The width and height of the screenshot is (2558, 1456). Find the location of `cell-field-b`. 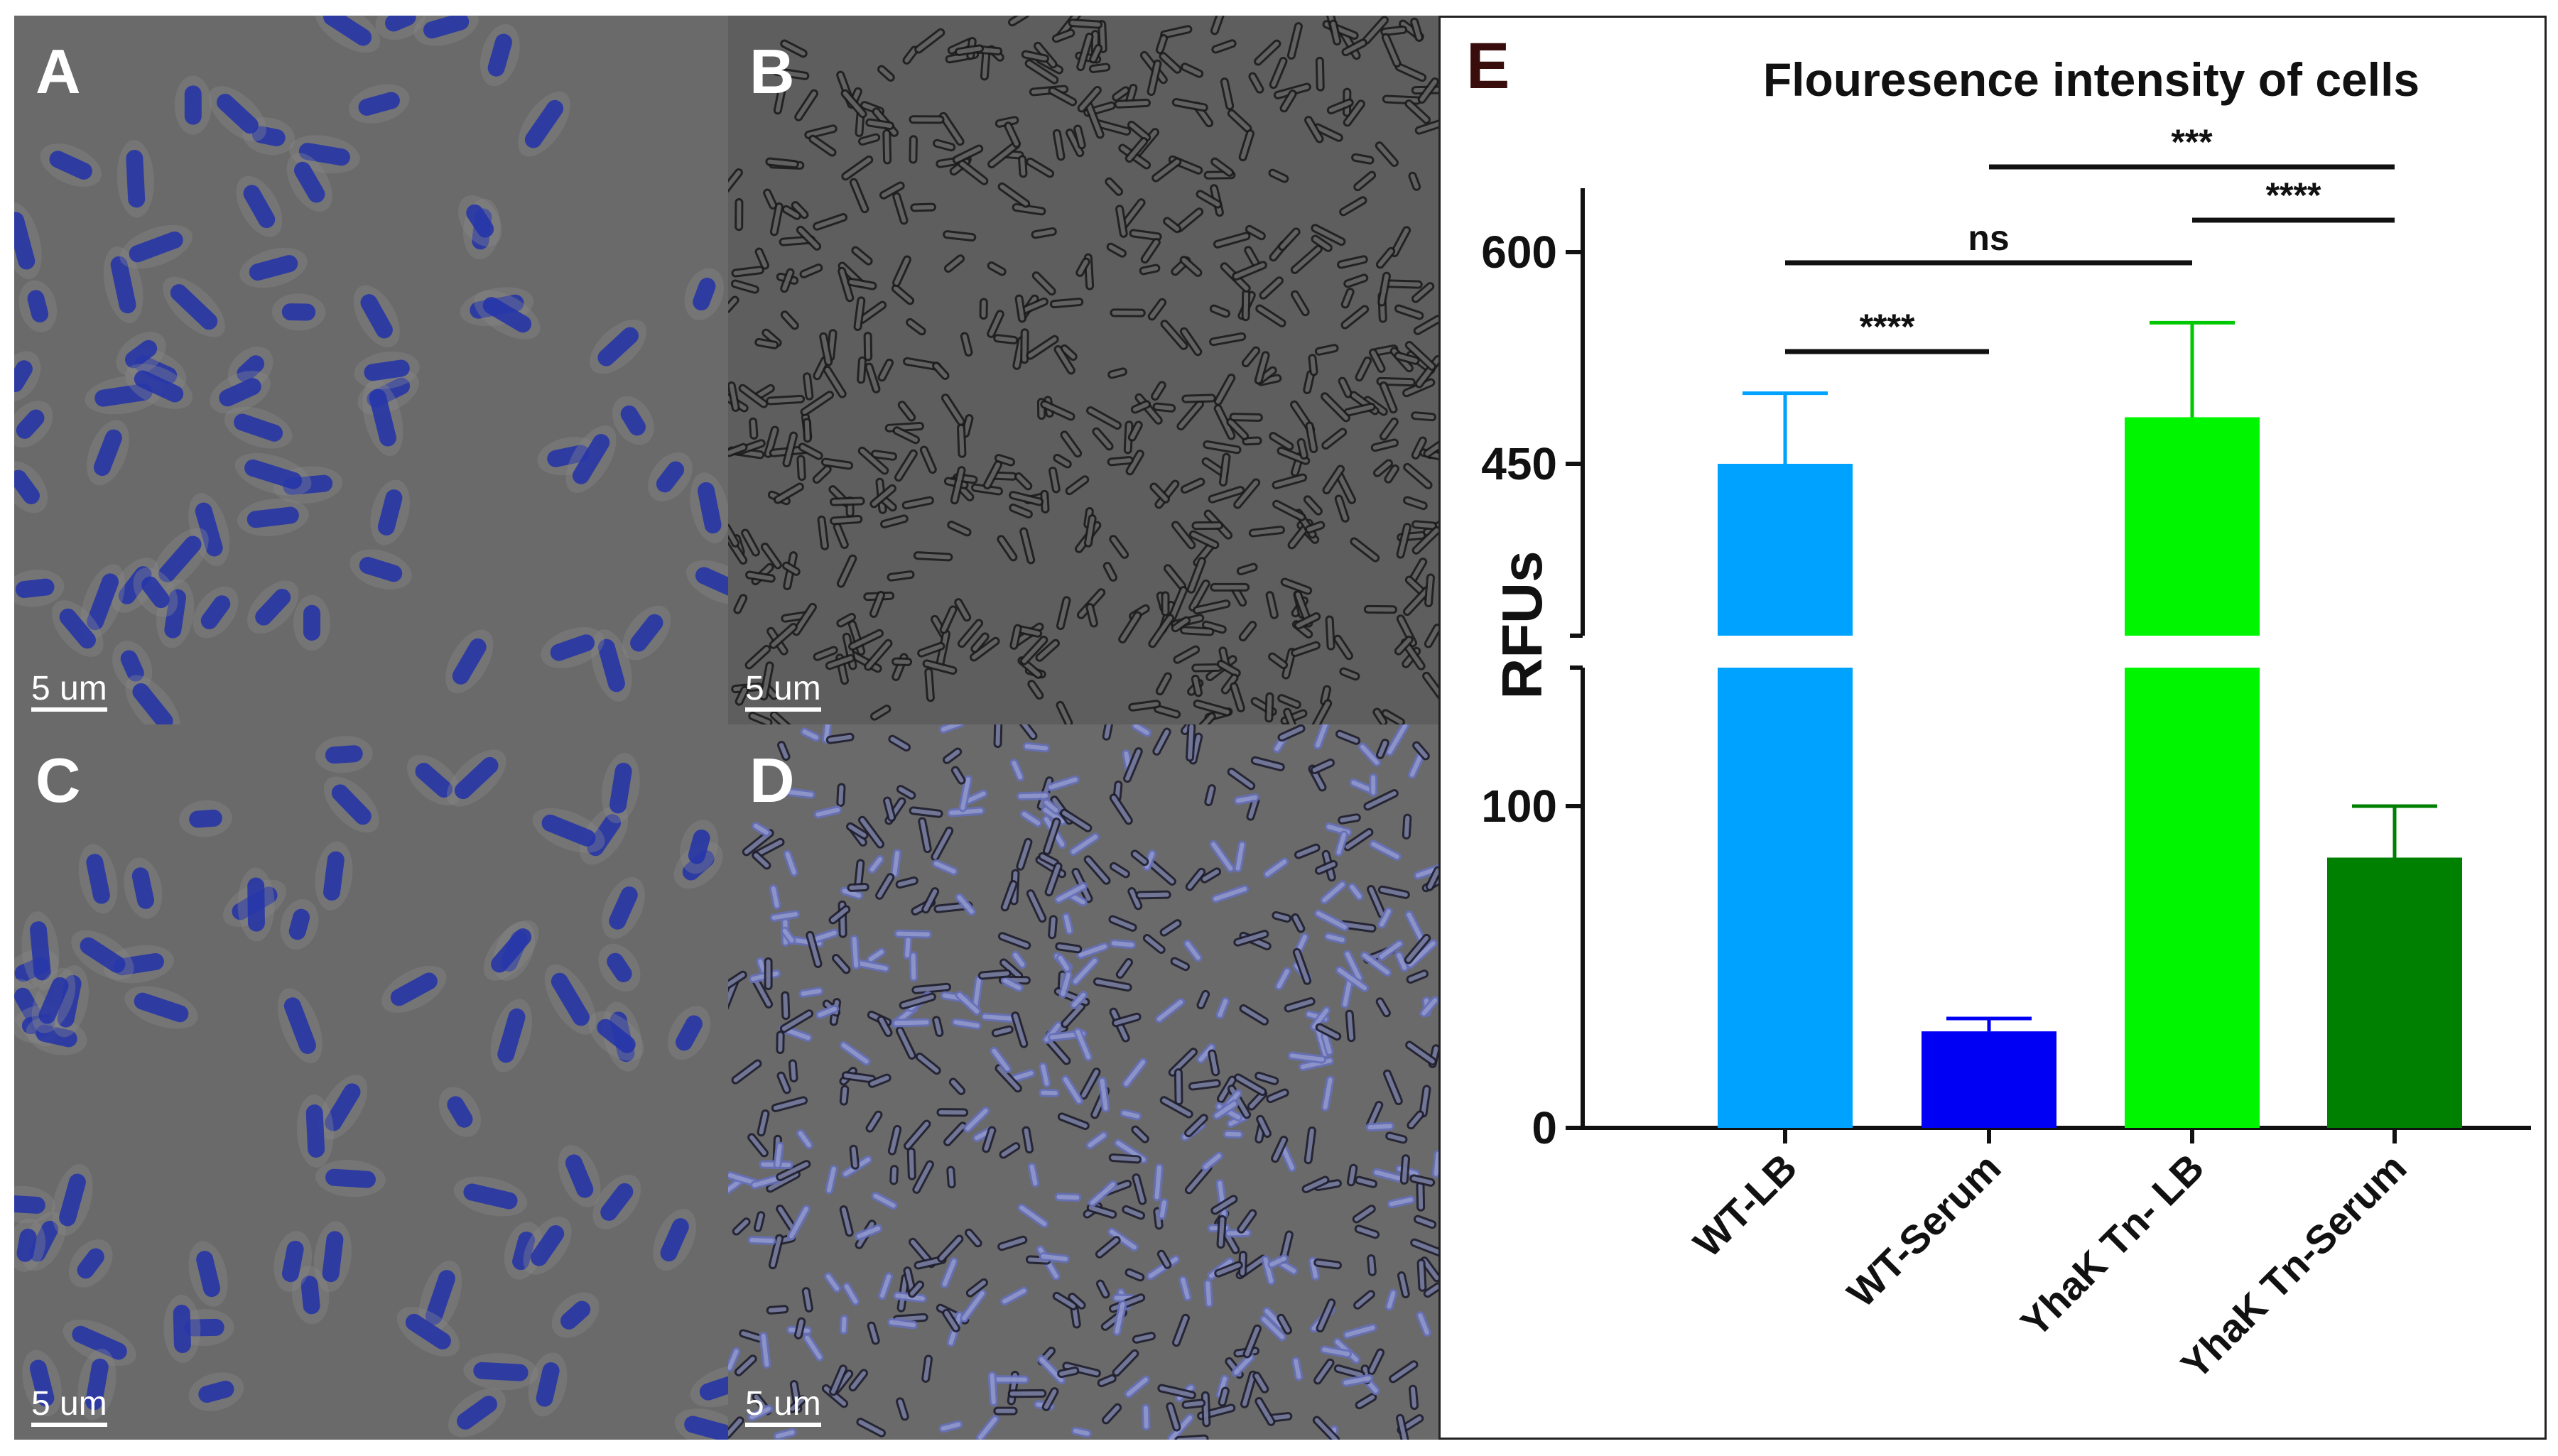

cell-field-b is located at coordinates (1083, 370).